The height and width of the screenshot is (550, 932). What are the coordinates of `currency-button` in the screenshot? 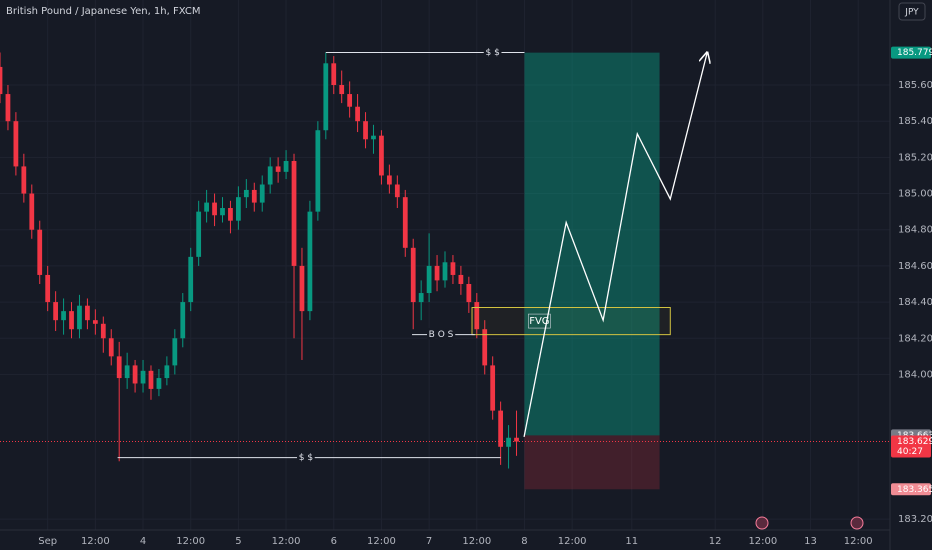 It's located at (912, 11).